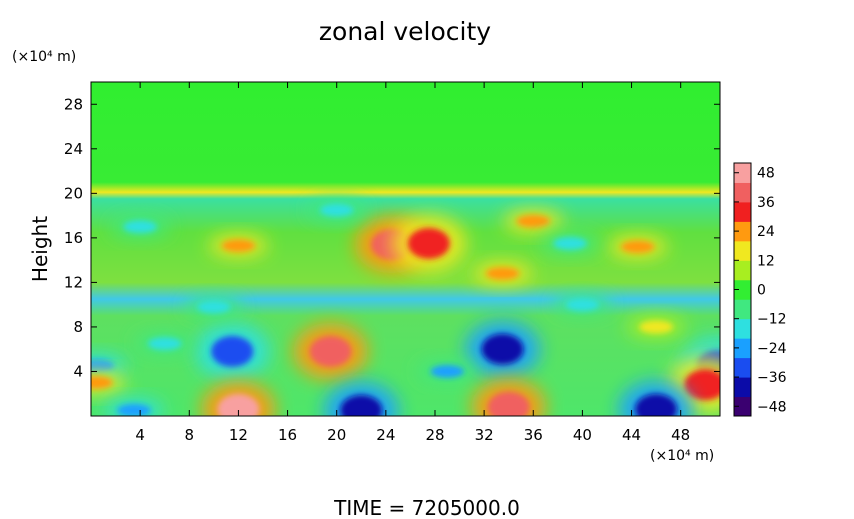  Describe the element at coordinates (766, 203) in the screenshot. I see `colorbar-tick-label: 36` at that location.